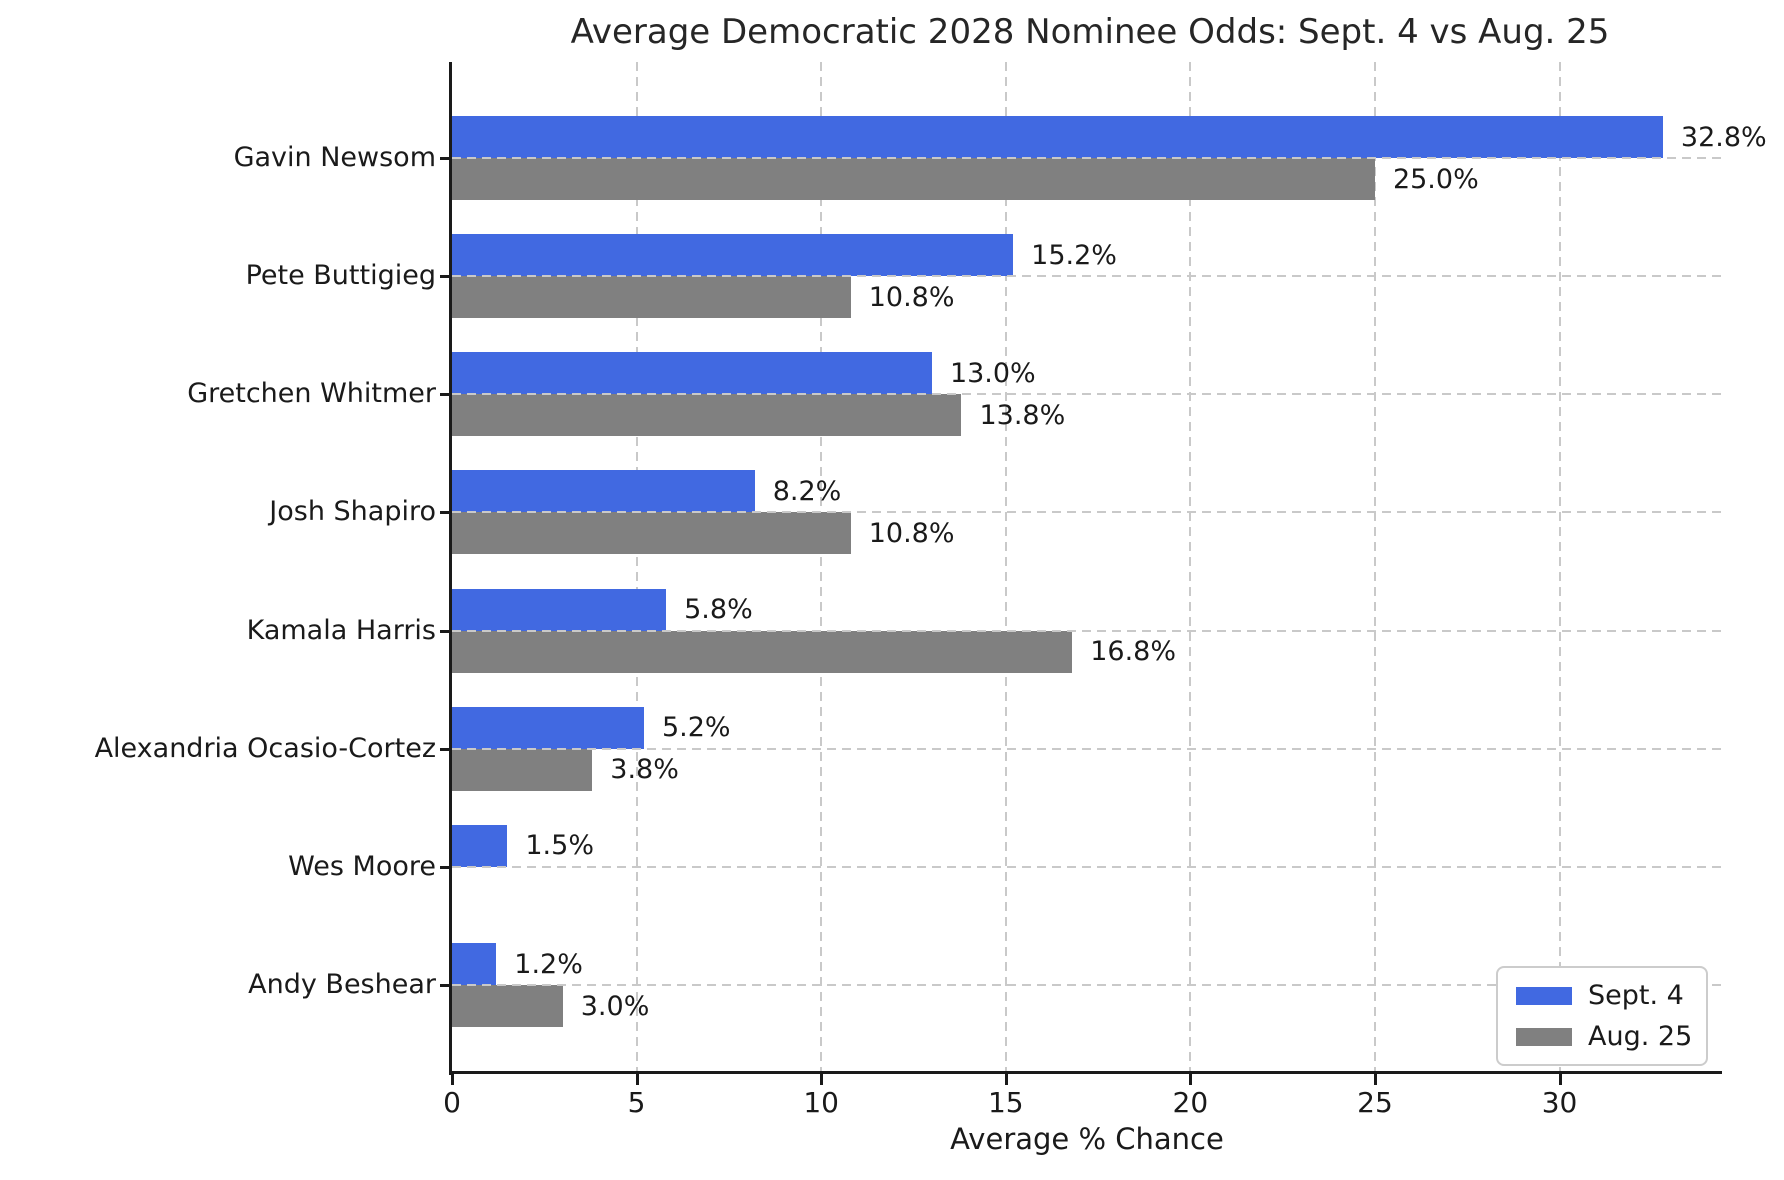 This screenshot has height=1180, width=1784. What do you see at coordinates (548, 964) in the screenshot?
I see `bar-value-label: 1.2%` at bounding box center [548, 964].